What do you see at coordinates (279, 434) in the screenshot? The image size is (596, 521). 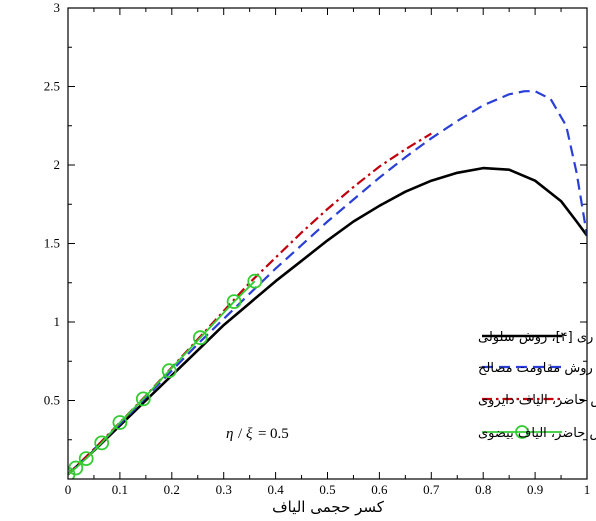 I see `legend-eq-value: 0.5` at bounding box center [279, 434].